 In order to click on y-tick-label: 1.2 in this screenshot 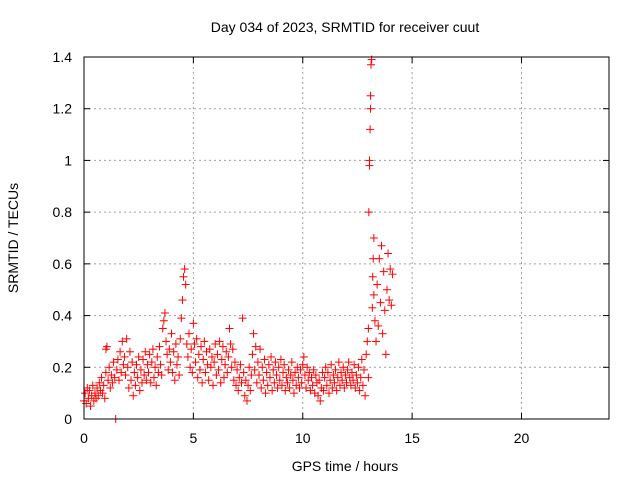, I will do `click(63, 109)`.